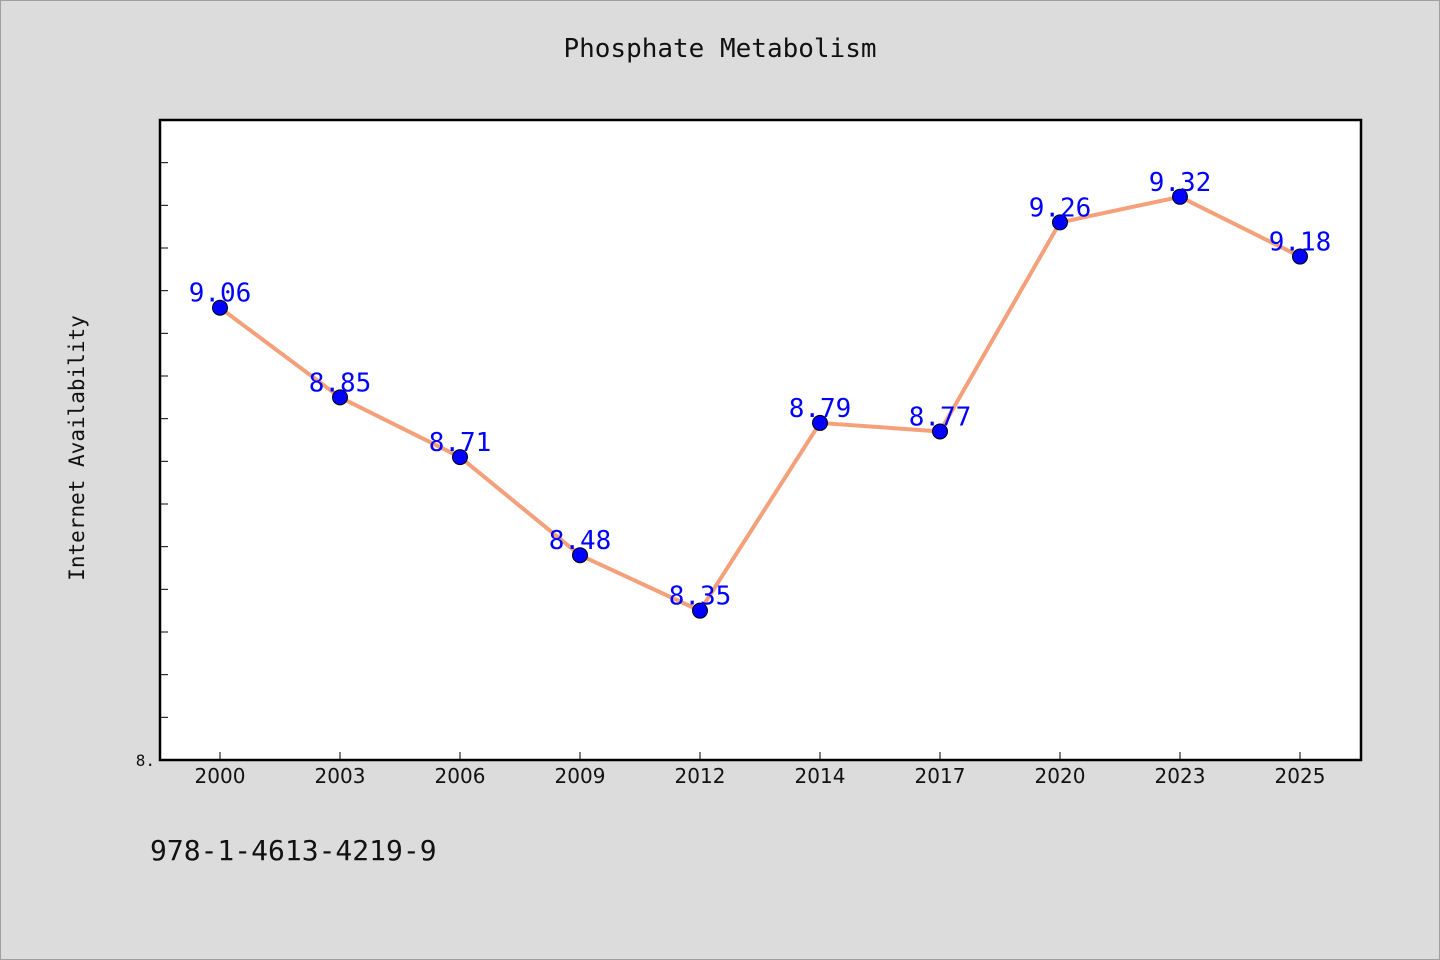 The height and width of the screenshot is (960, 1440). Describe the element at coordinates (340, 383) in the screenshot. I see `data-label: 8.85` at that location.